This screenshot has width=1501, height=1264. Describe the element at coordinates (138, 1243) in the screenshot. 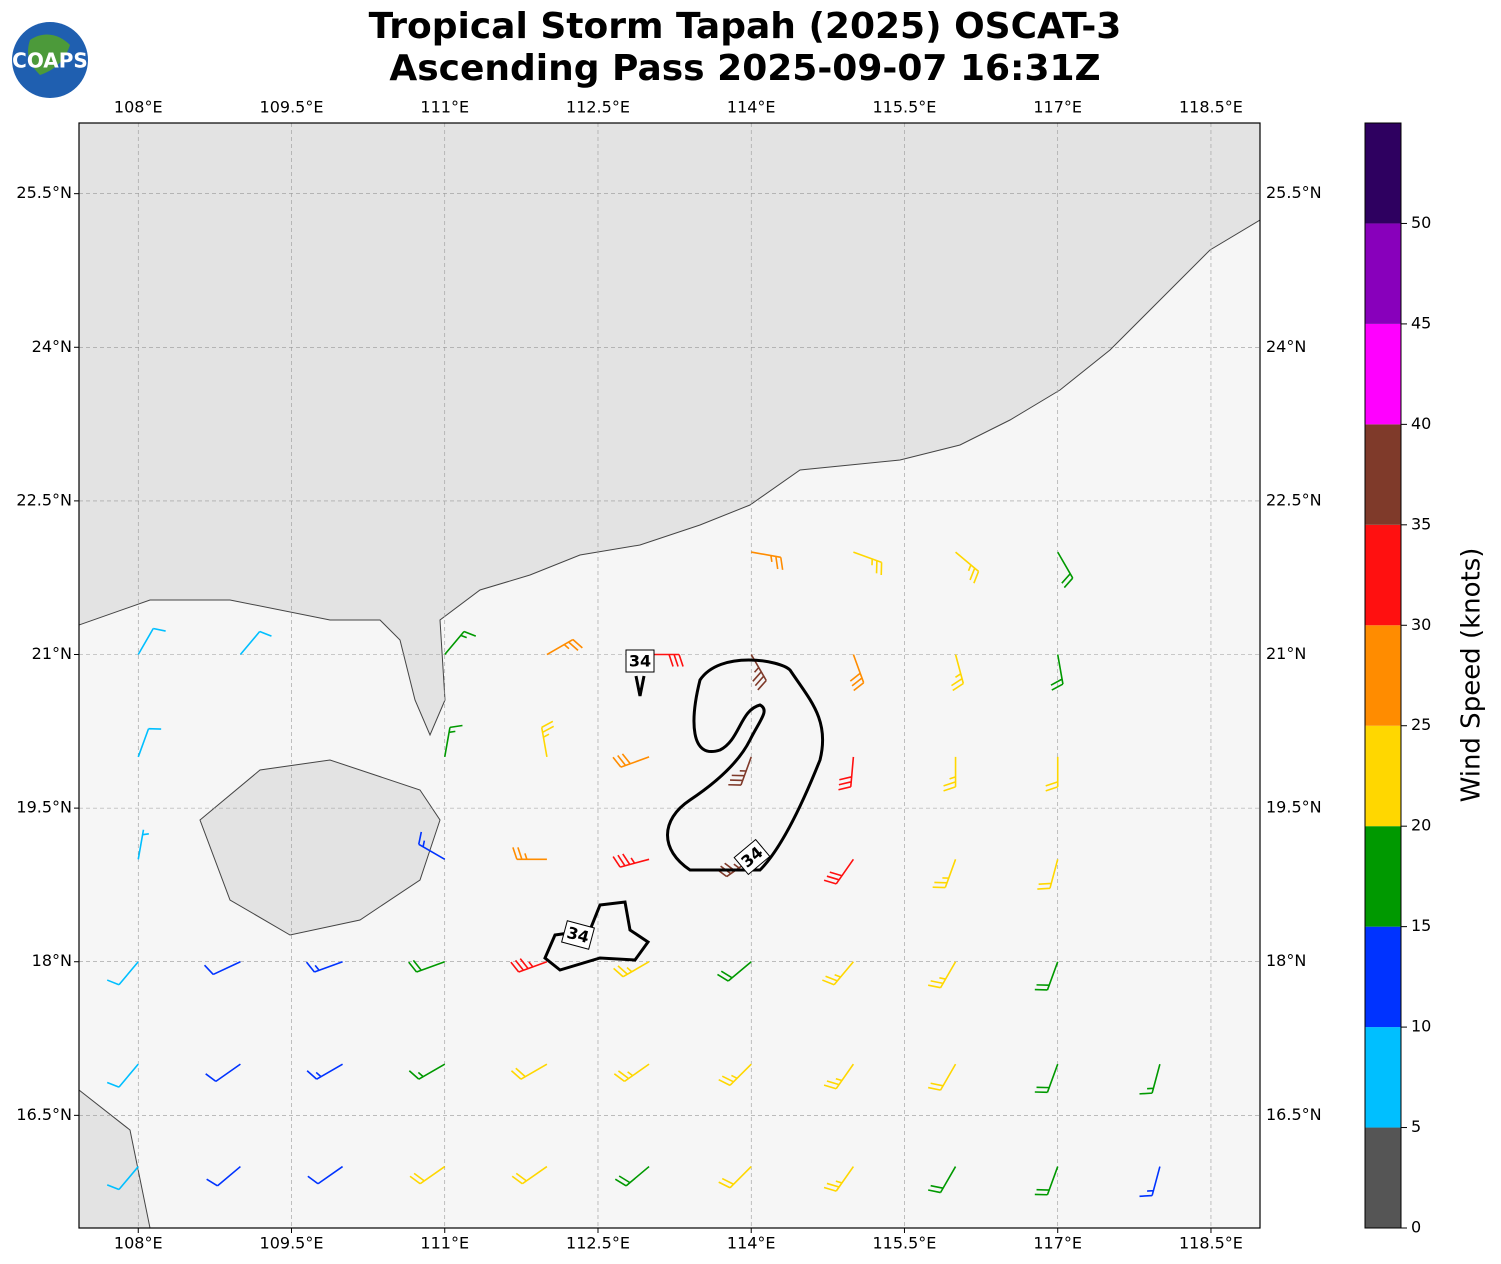

I see `x-tick-label: 108°E` at that location.